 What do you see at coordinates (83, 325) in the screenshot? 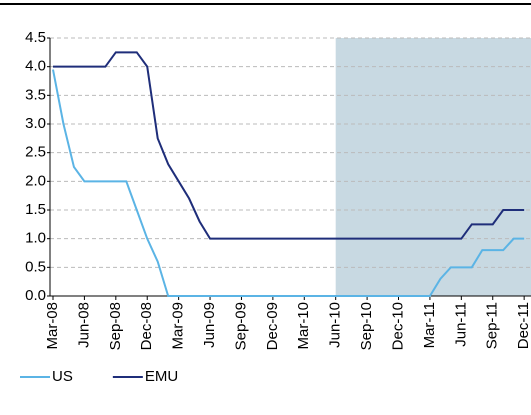
I see `x-tick-label: Jun-08` at bounding box center [83, 325].